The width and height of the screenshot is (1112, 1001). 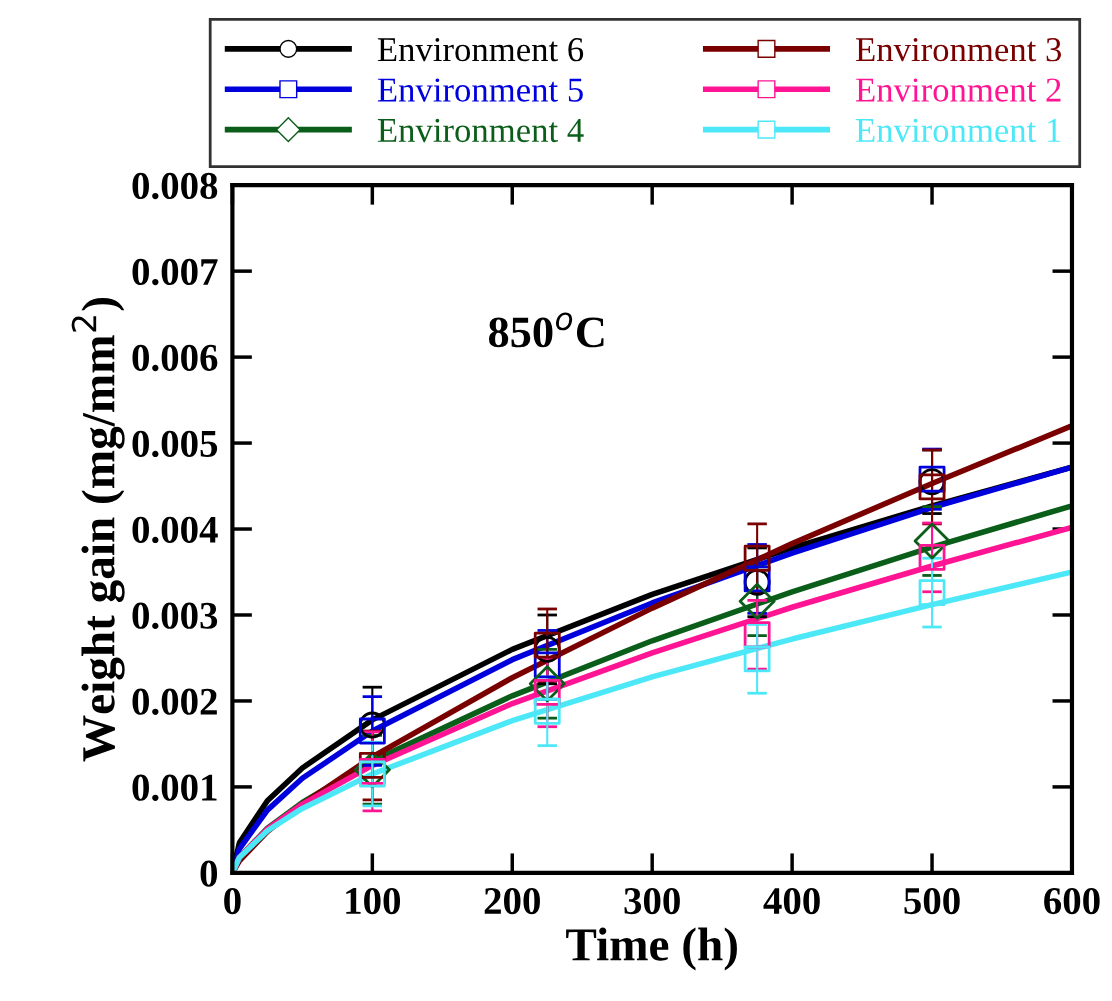 I want to click on y-axis-title: Weight gain (mg/mm$^{2}$), so click(x=98, y=530).